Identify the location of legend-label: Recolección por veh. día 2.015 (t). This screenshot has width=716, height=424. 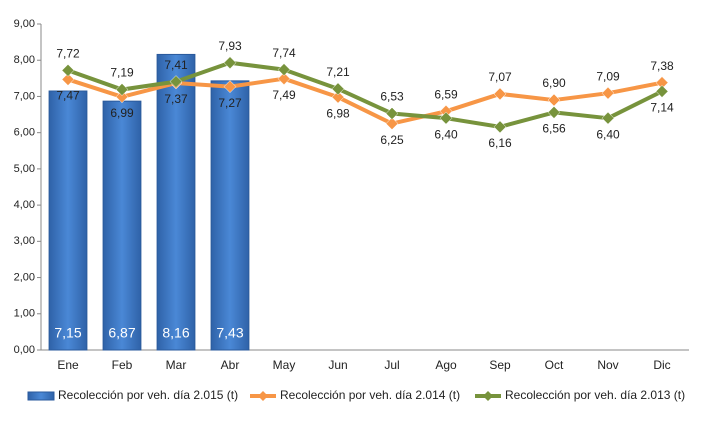
(148, 395).